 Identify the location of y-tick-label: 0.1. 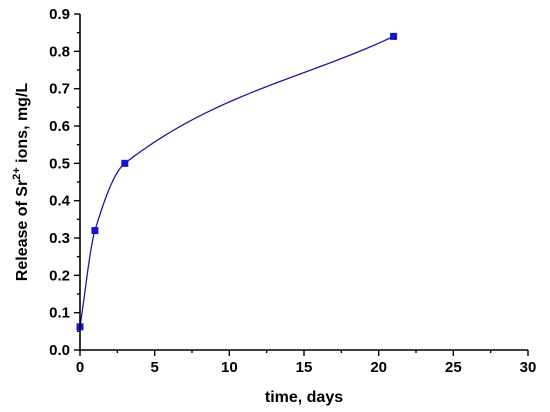
(59, 313).